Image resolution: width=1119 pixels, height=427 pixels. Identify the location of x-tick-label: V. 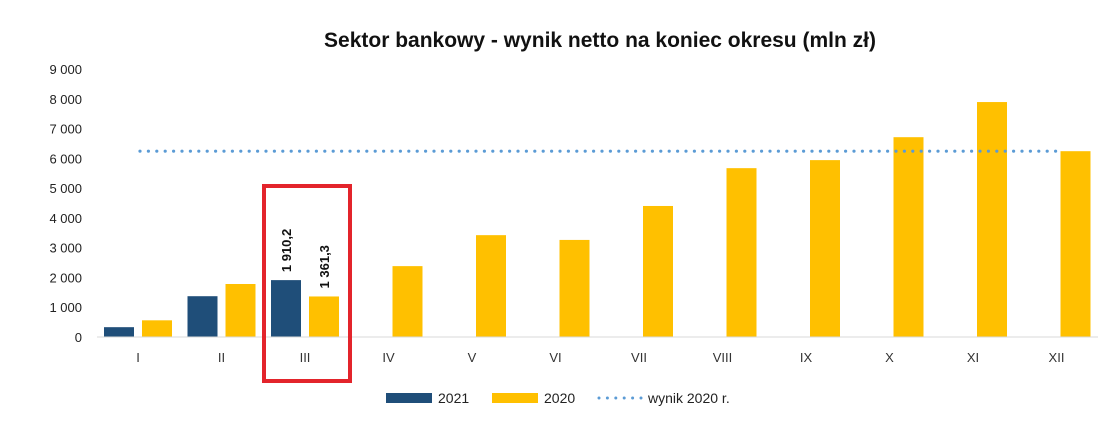
(472, 357).